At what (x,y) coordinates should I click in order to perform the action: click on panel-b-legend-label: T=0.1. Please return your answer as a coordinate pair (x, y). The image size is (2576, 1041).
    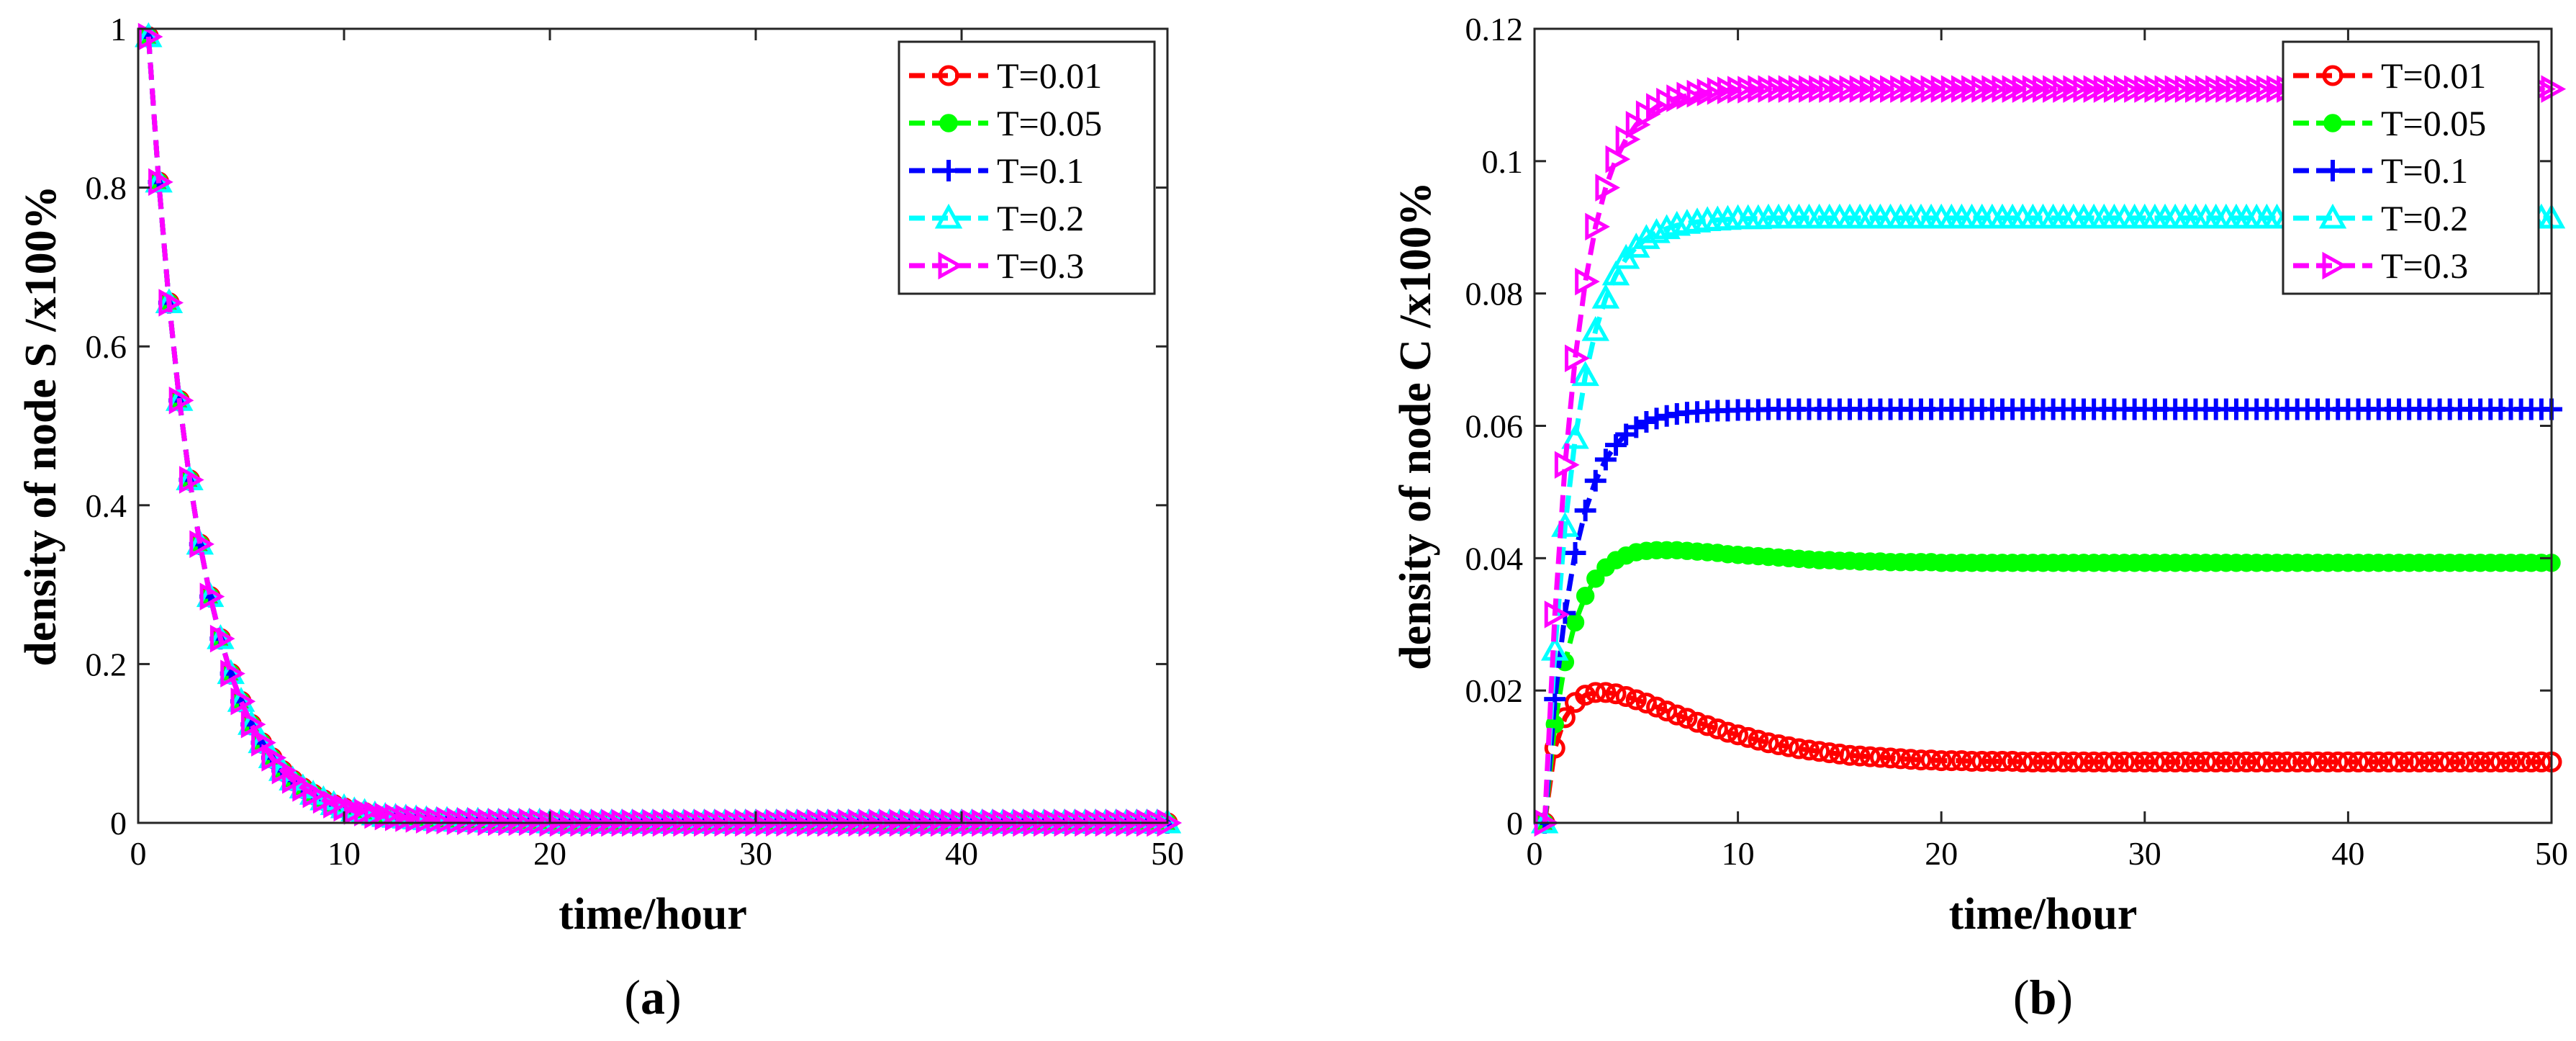
    Looking at the image, I should click on (2424, 170).